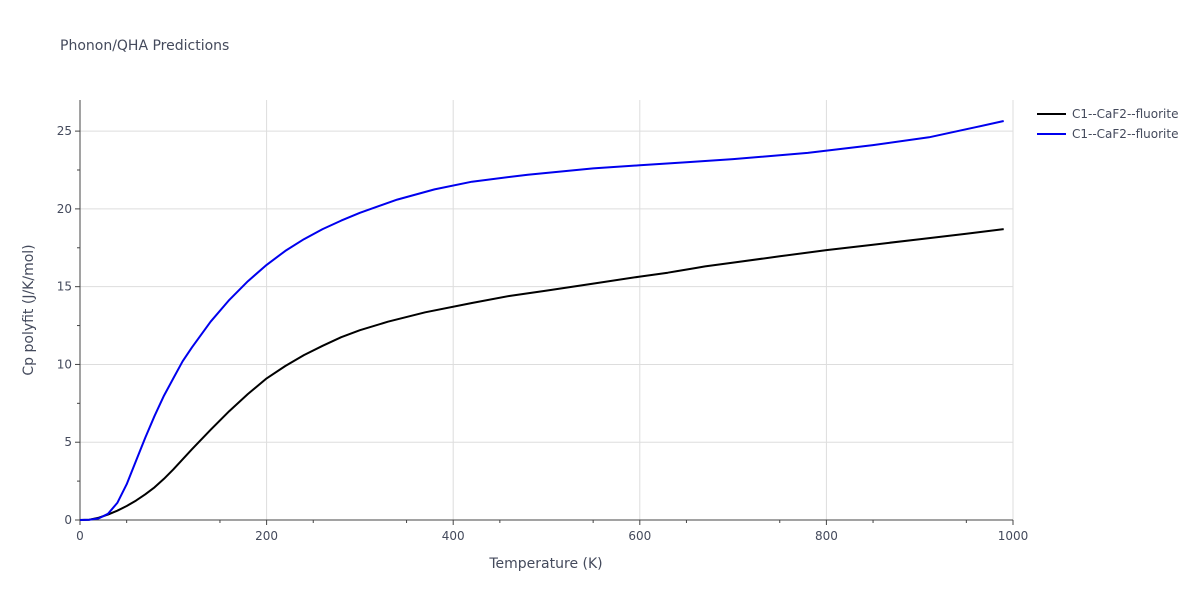 The width and height of the screenshot is (1200, 600). I want to click on legend-label-2: C1--CaF2--fluorite, so click(1125, 134).